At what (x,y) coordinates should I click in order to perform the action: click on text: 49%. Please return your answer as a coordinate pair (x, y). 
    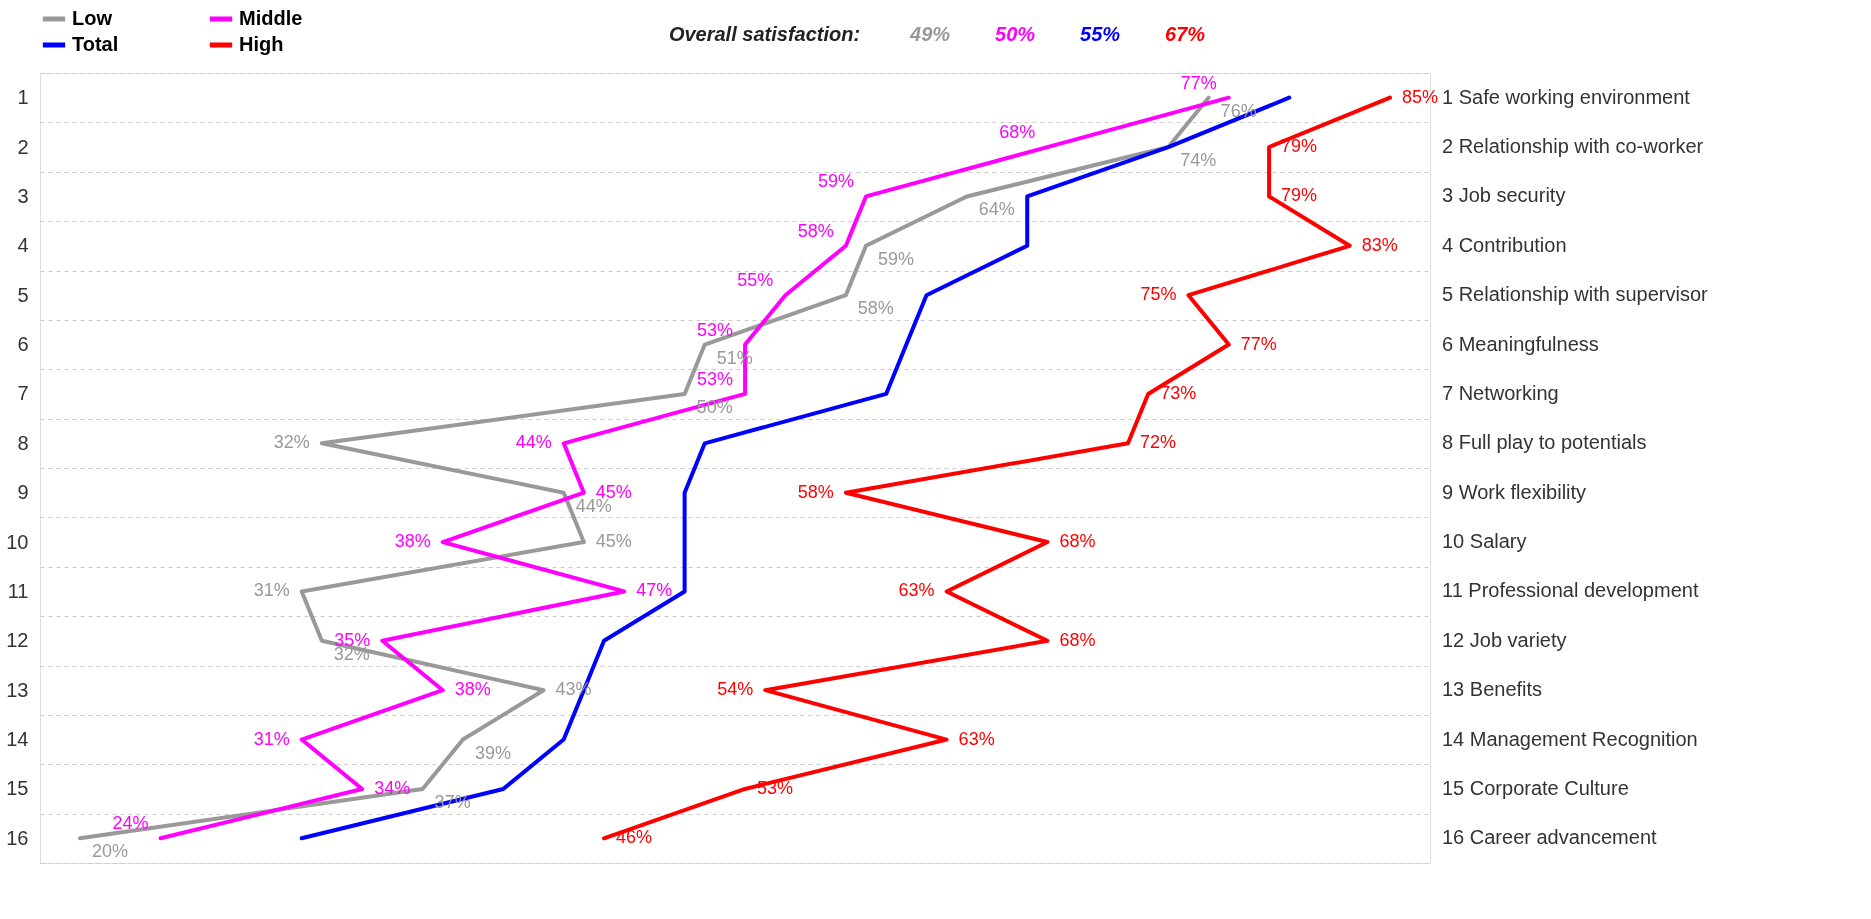
    Looking at the image, I should click on (930, 34).